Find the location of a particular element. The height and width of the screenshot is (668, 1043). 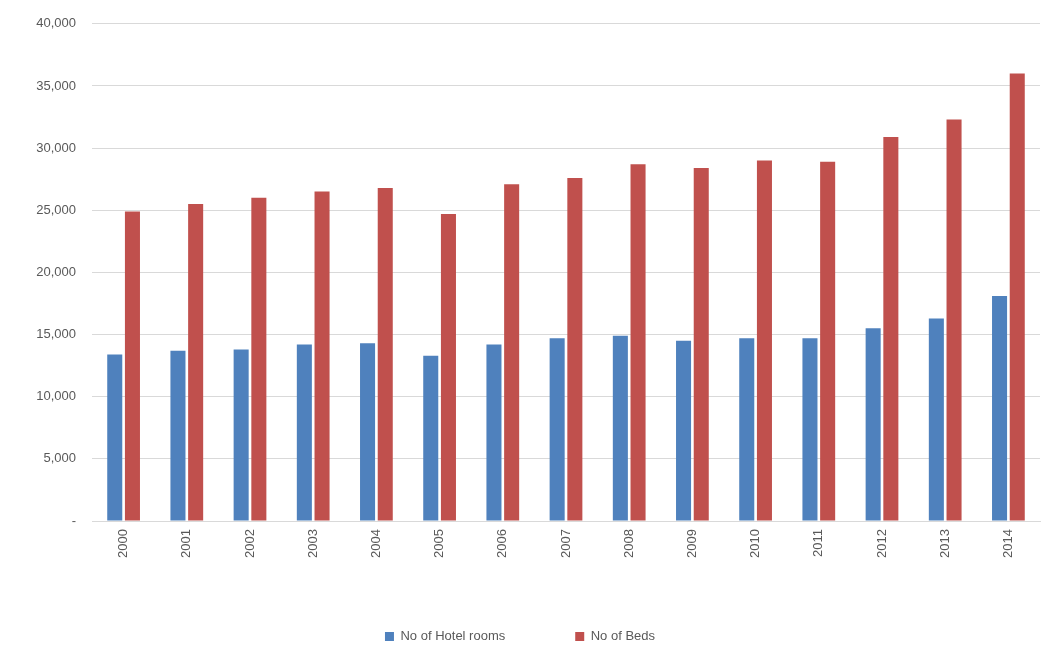

x-tick-label: 2014 is located at coordinates (1007, 543).